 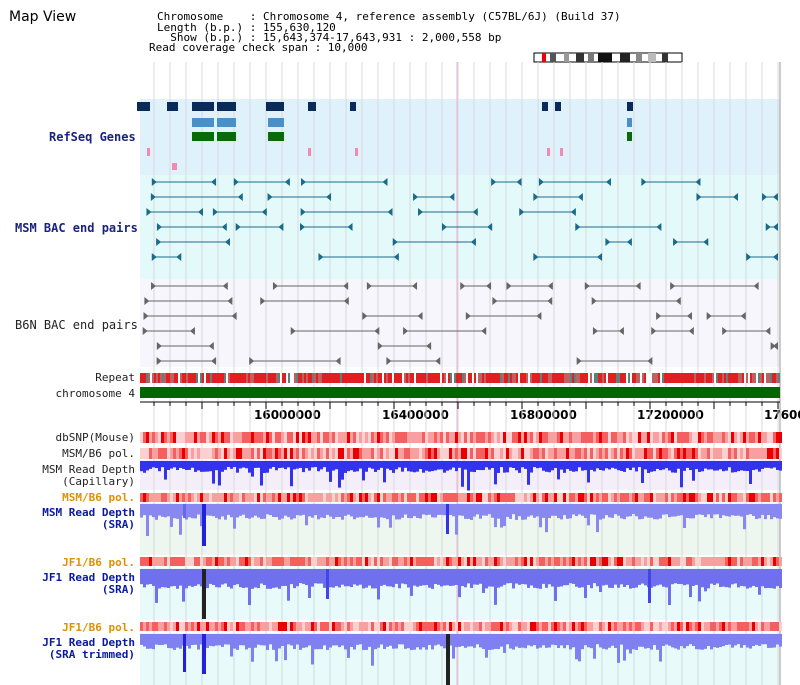 I want to click on refseq-gene-pink, so click(x=548, y=152).